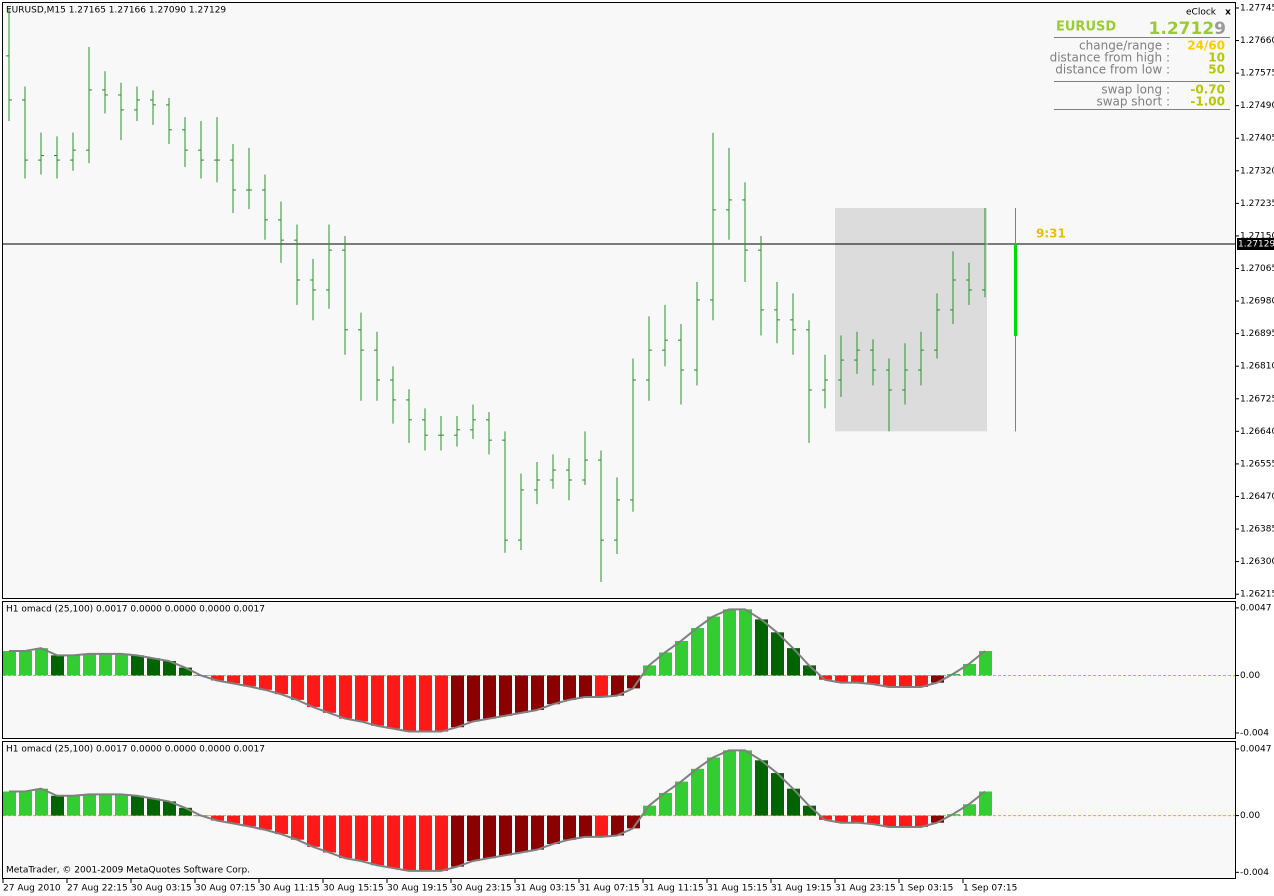  What do you see at coordinates (1257, 139) in the screenshot?
I see `y-tick-label: 1.27405` at bounding box center [1257, 139].